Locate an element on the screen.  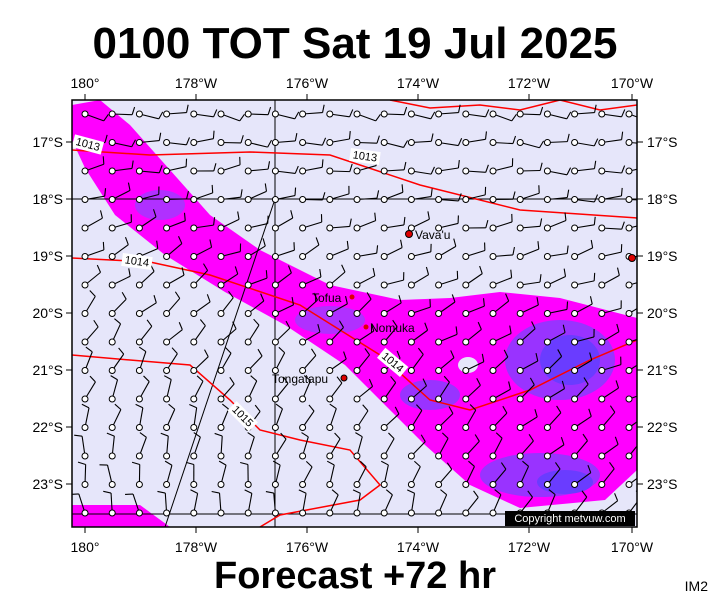
lat-label: 19°S is located at coordinates (662, 256).